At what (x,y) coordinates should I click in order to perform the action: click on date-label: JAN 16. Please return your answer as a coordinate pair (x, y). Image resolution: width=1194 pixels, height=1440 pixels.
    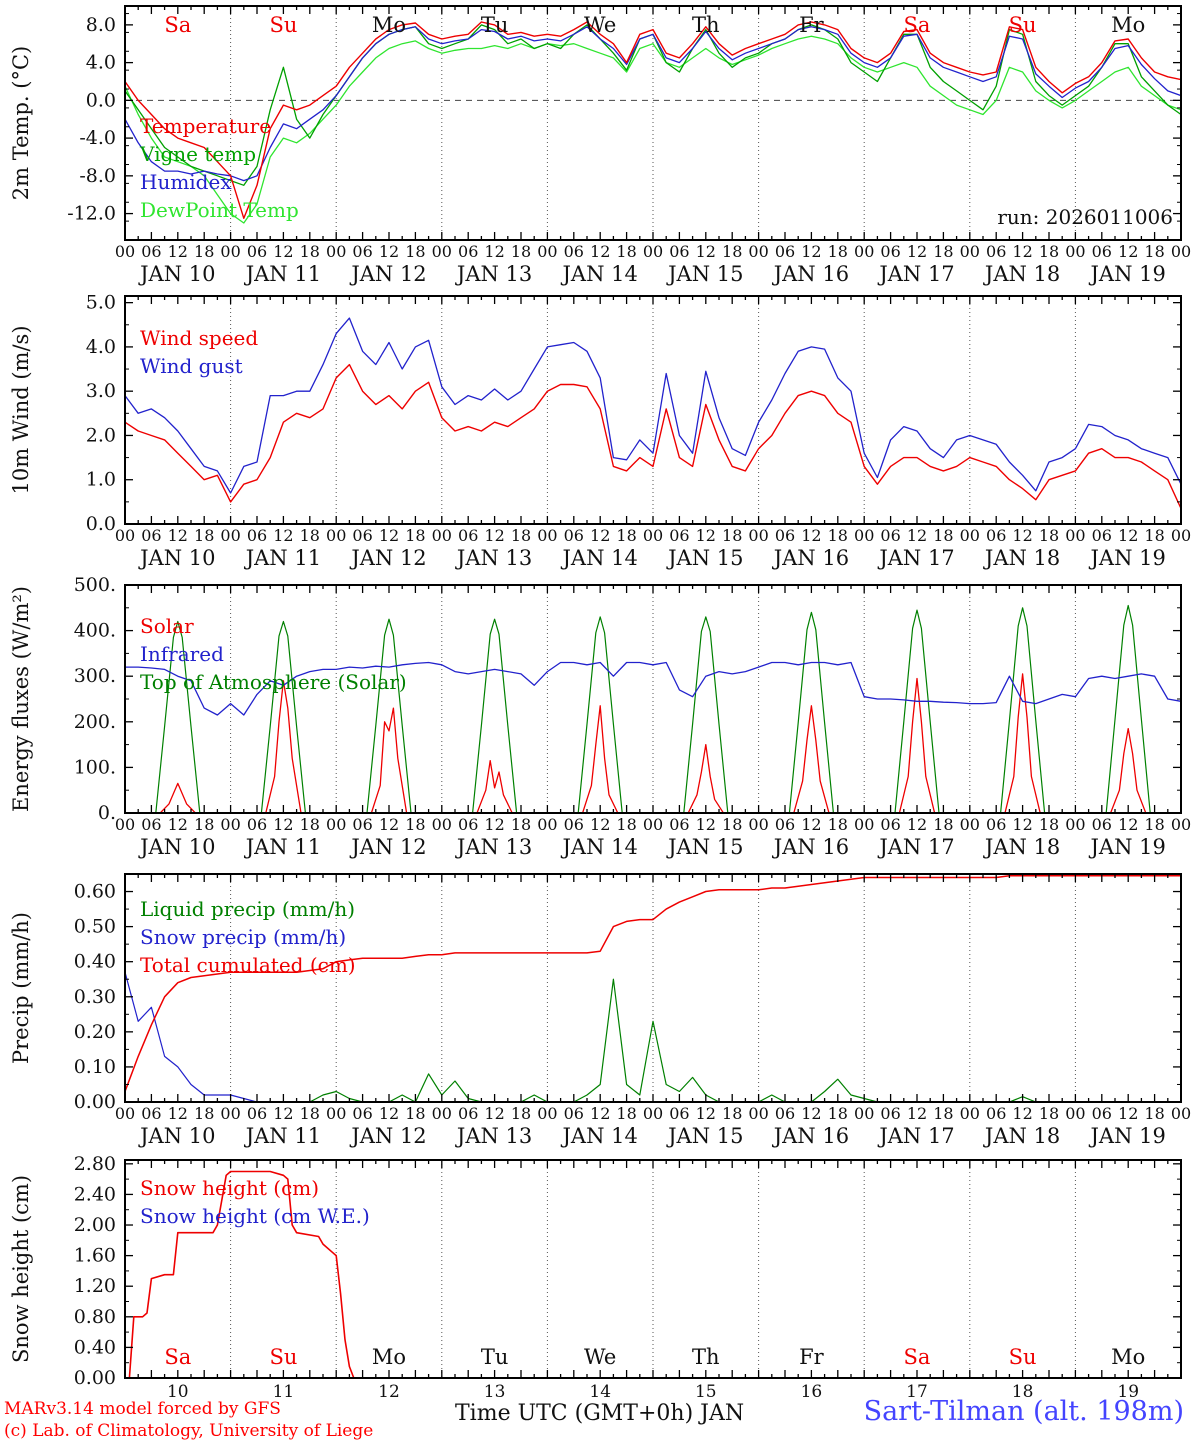
    Looking at the image, I should click on (810, 558).